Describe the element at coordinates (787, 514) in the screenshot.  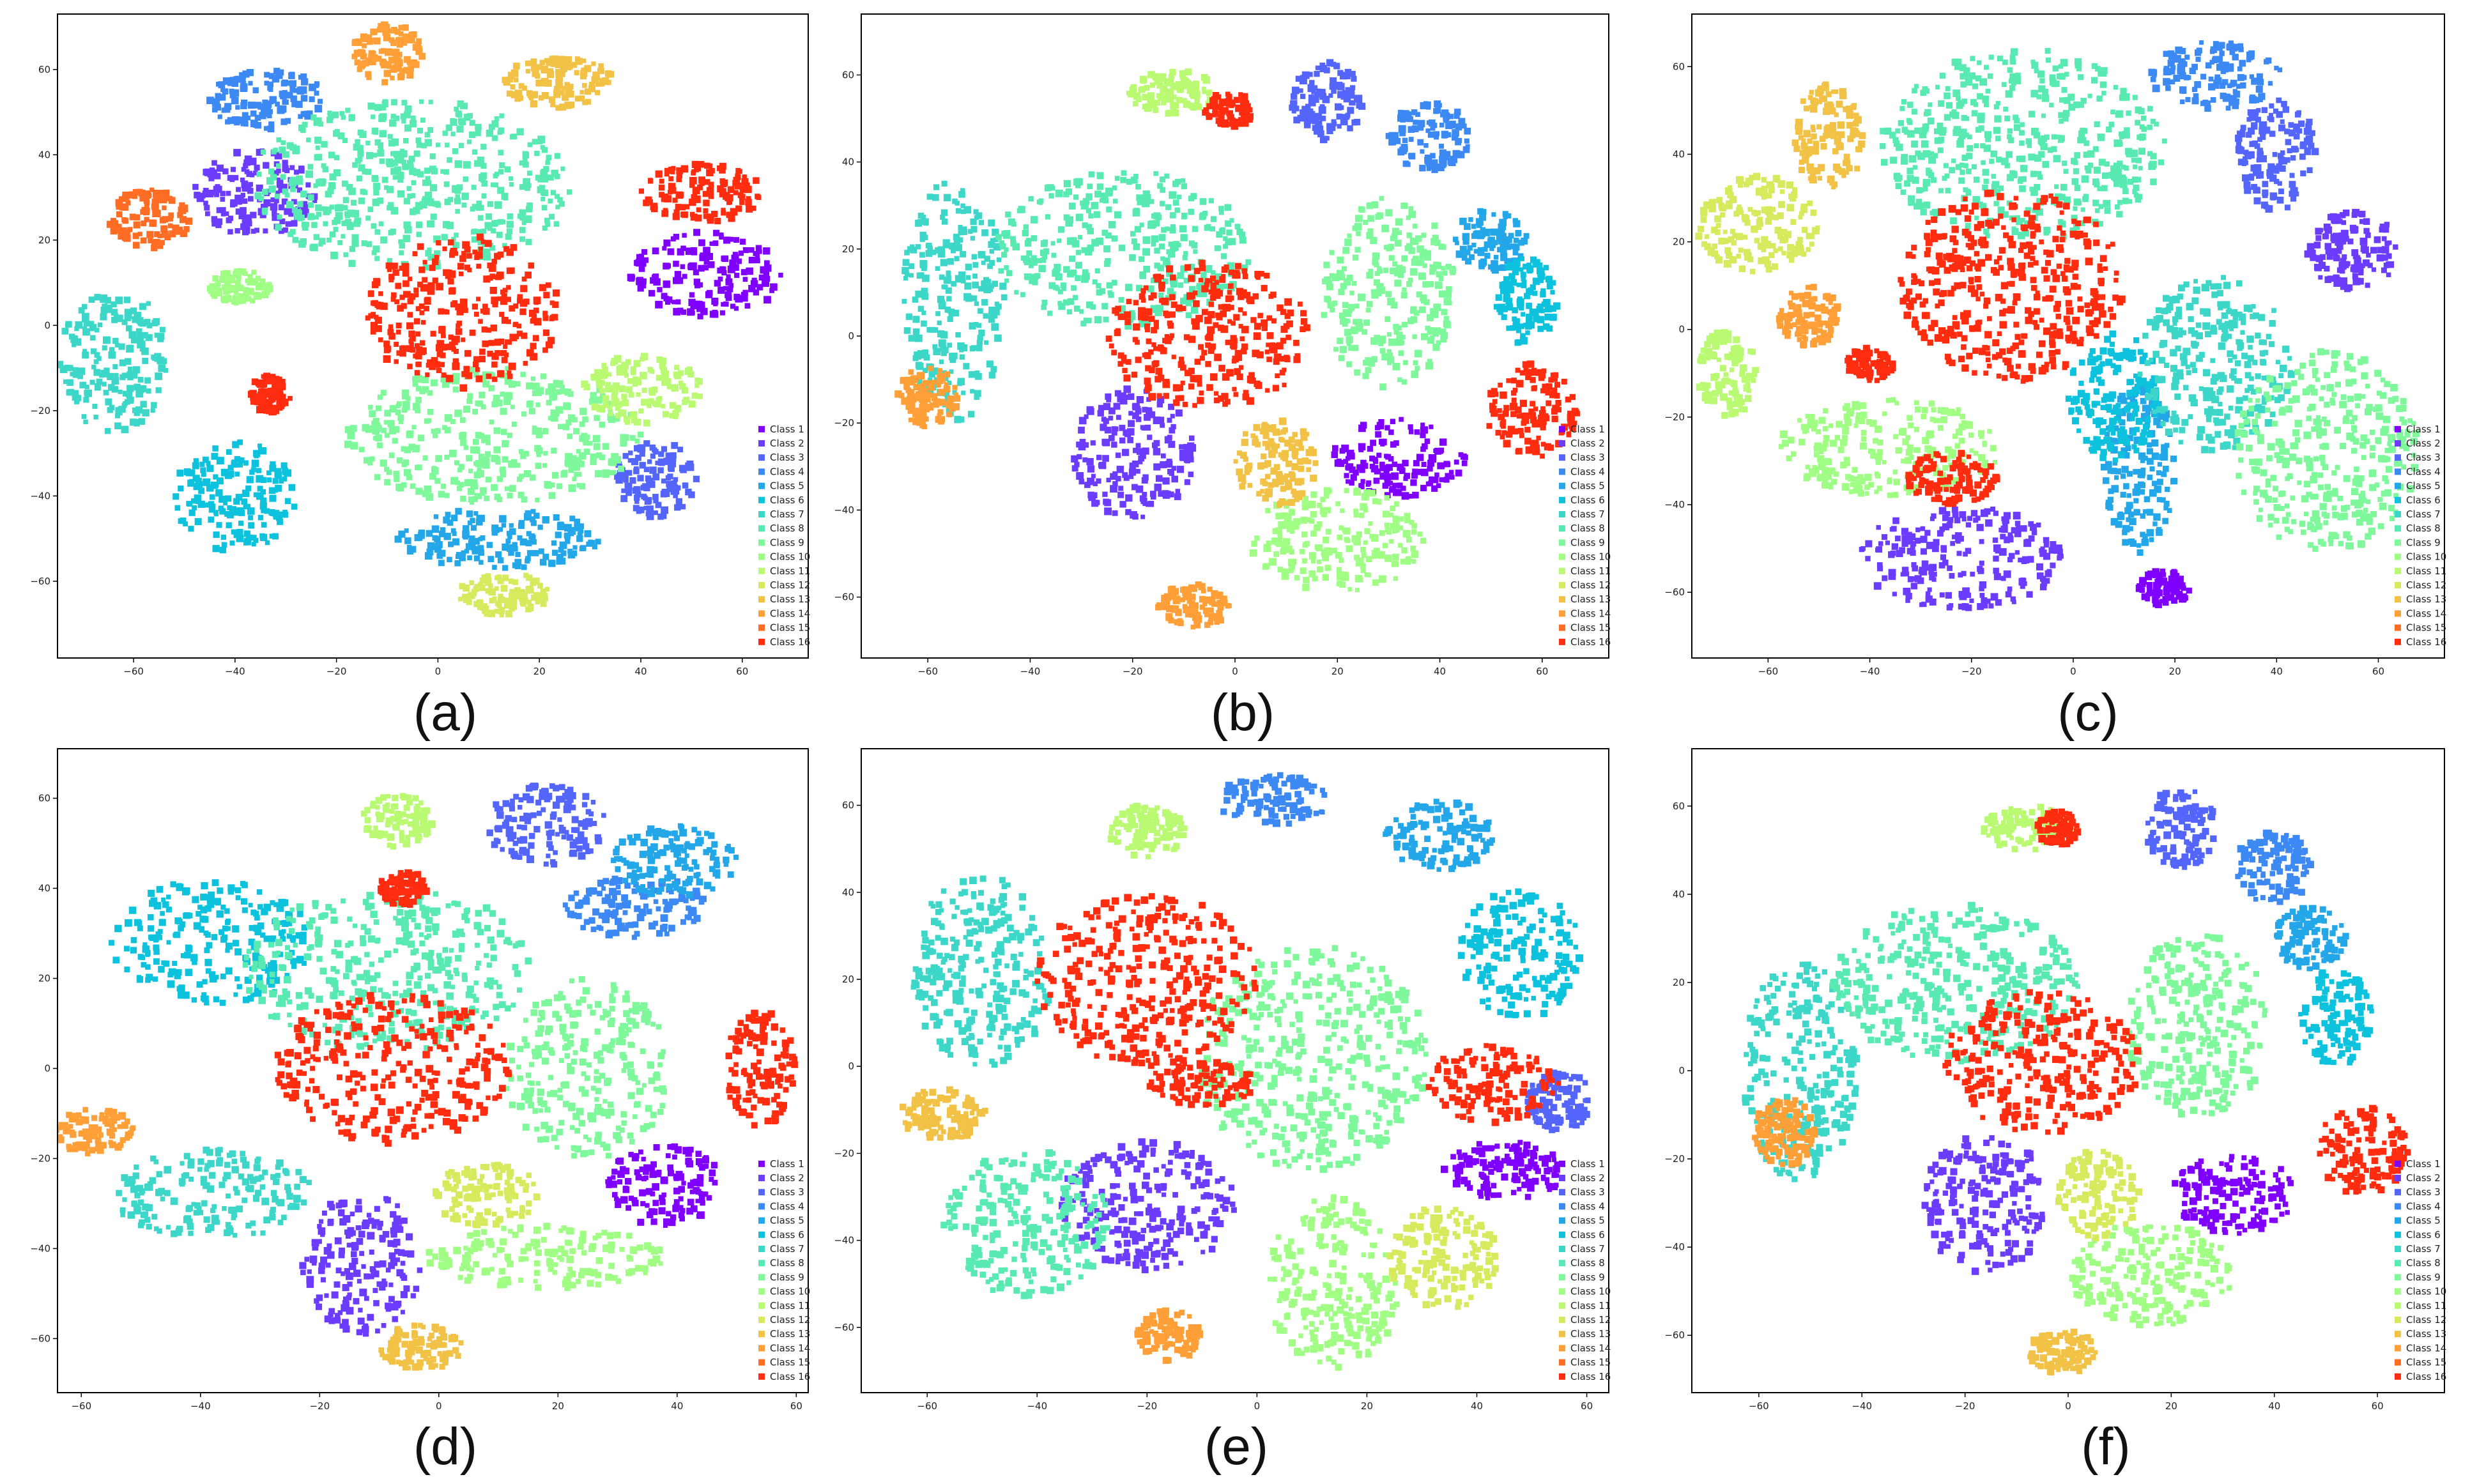
I see `legend-label-class-7: Class 7` at that location.